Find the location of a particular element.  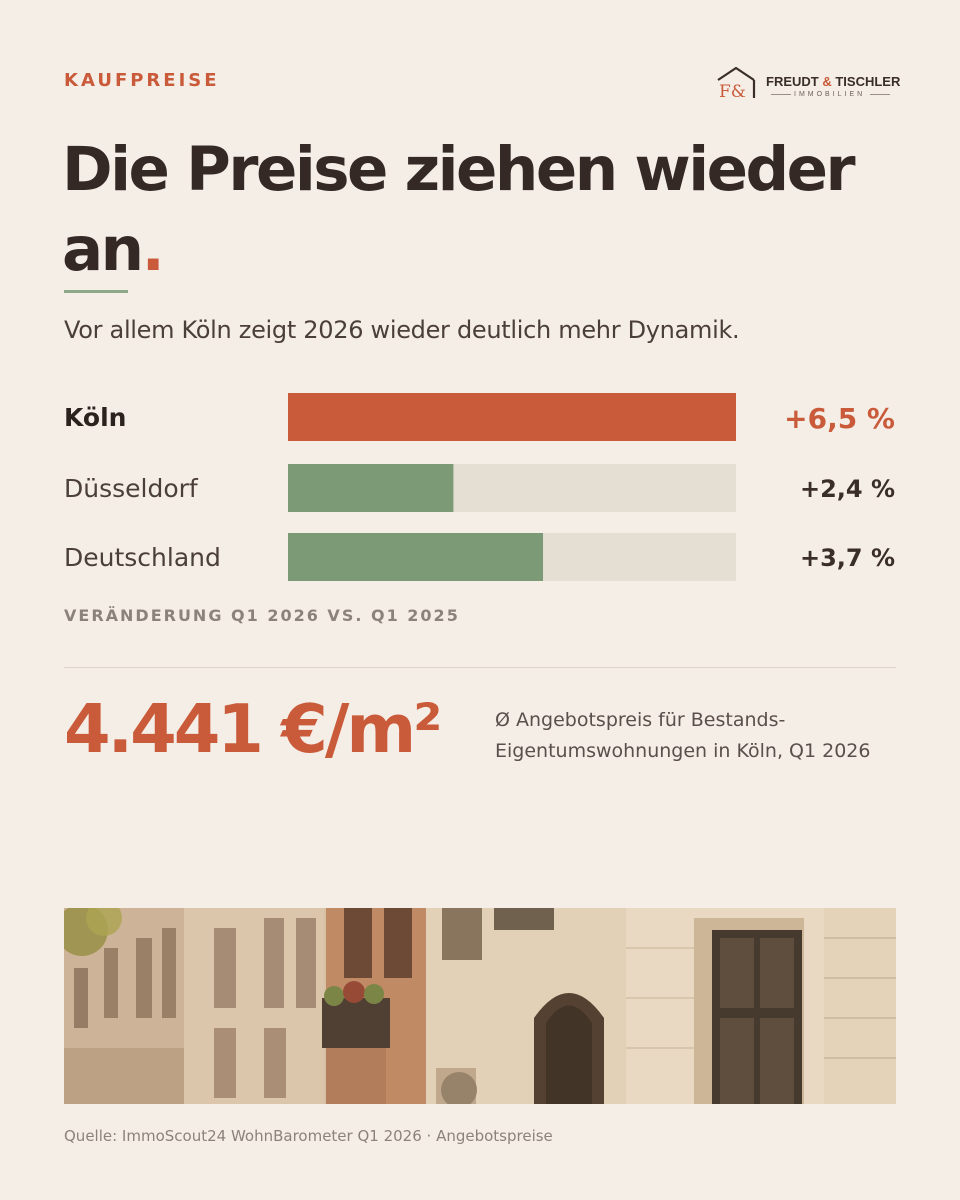

logo-monogram: F& is located at coordinates (732, 91).